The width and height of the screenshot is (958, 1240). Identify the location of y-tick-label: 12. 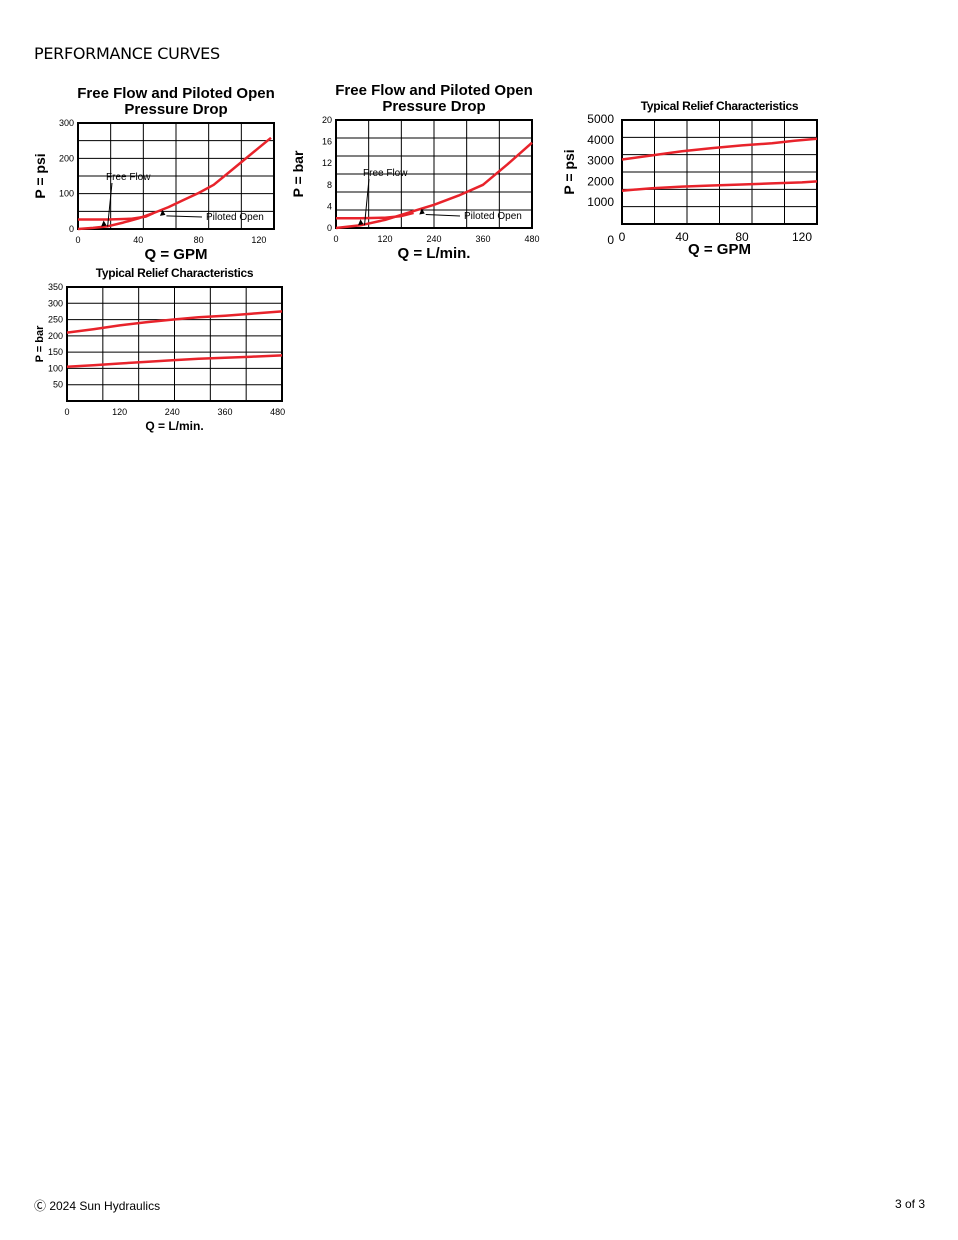
(327, 163).